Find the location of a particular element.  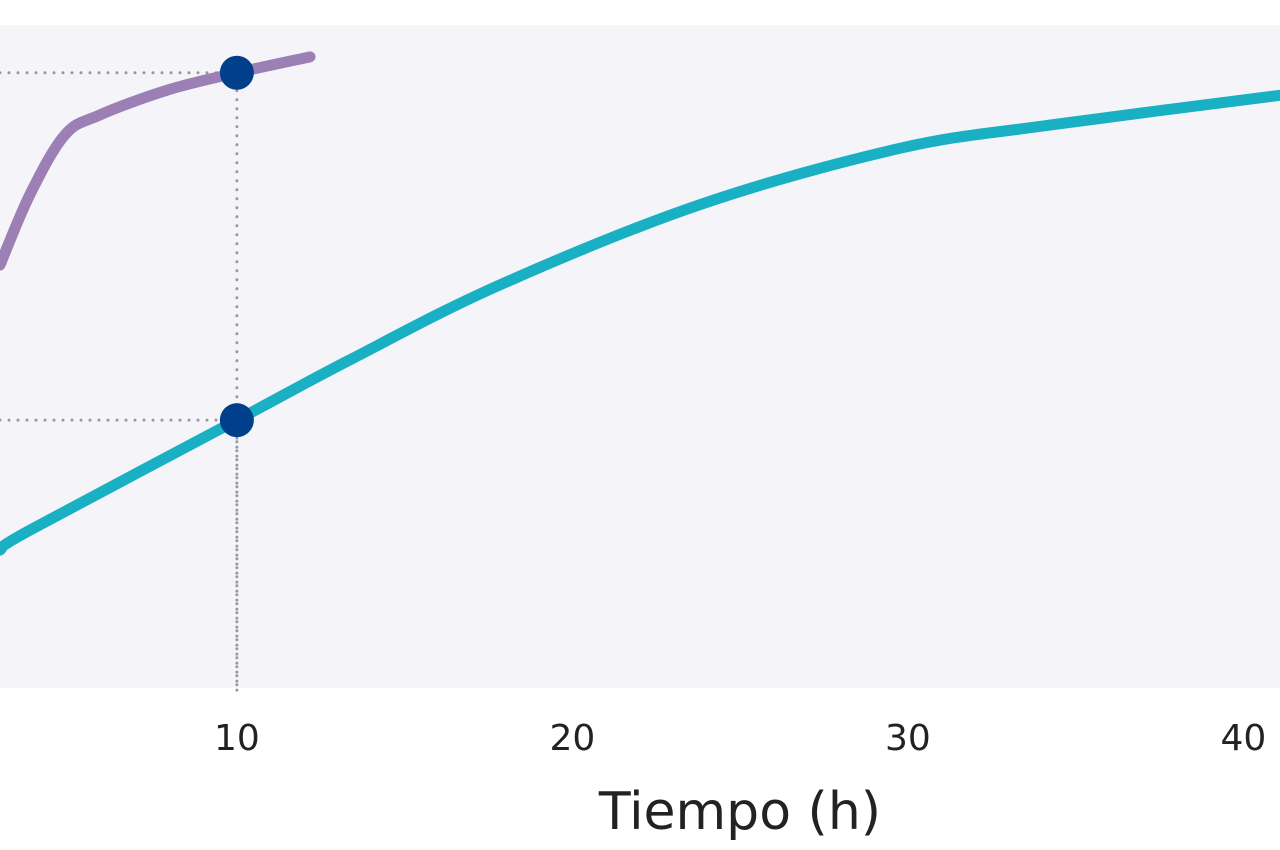

x-tick-label: 10 is located at coordinates (237, 738).